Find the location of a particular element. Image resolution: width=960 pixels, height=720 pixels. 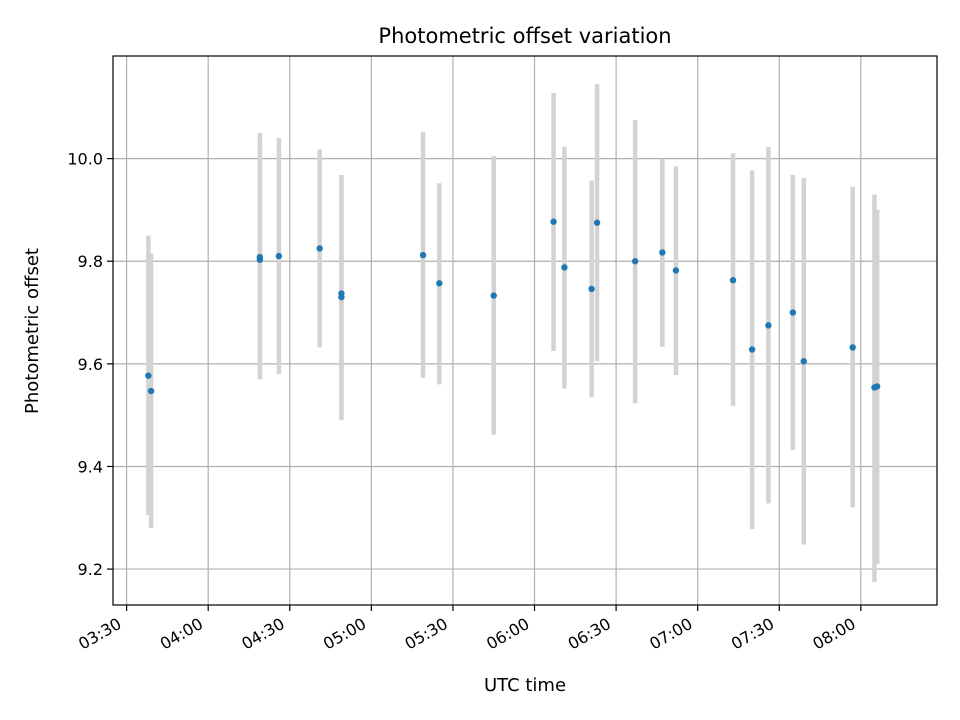

y-tick-label: 9.8 is located at coordinates (90, 261).